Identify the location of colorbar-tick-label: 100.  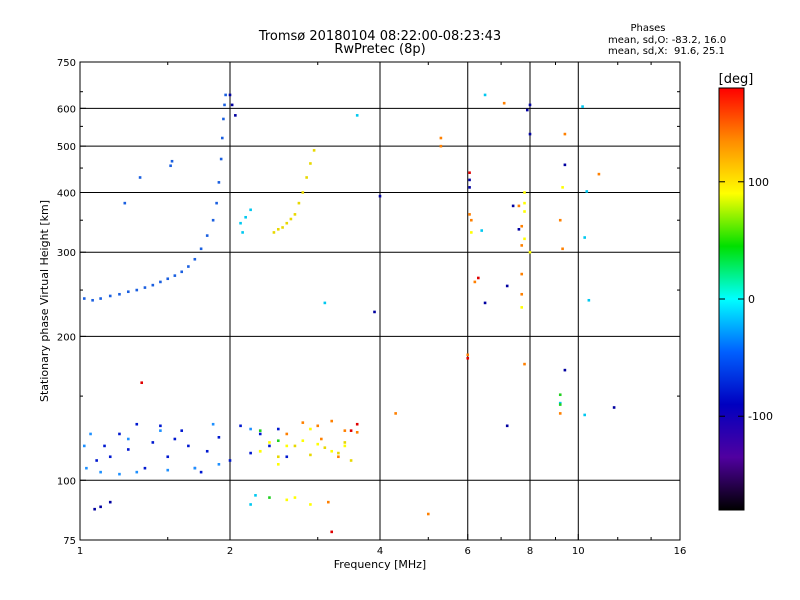
(758, 182).